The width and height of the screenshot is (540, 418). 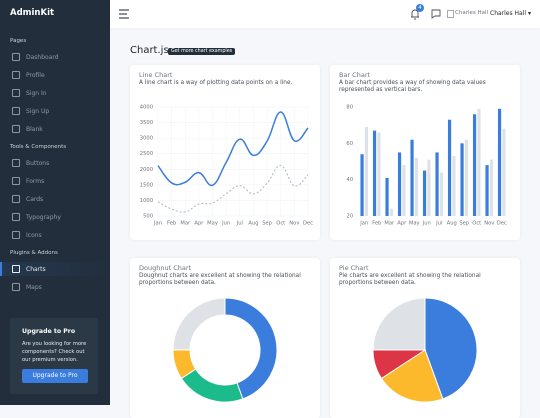 What do you see at coordinates (61, 181) in the screenshot?
I see `nav-item: Forms` at bounding box center [61, 181].